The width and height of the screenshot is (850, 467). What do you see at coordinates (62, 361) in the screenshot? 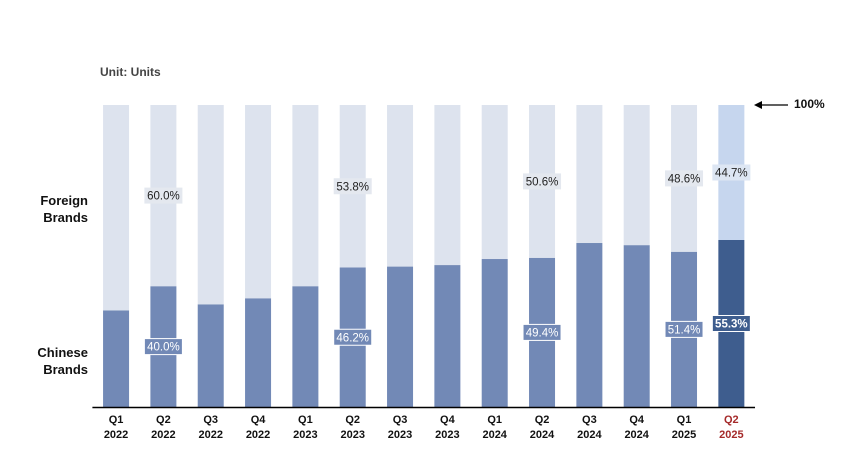
I see `series-label: Chinese Brands` at bounding box center [62, 361].